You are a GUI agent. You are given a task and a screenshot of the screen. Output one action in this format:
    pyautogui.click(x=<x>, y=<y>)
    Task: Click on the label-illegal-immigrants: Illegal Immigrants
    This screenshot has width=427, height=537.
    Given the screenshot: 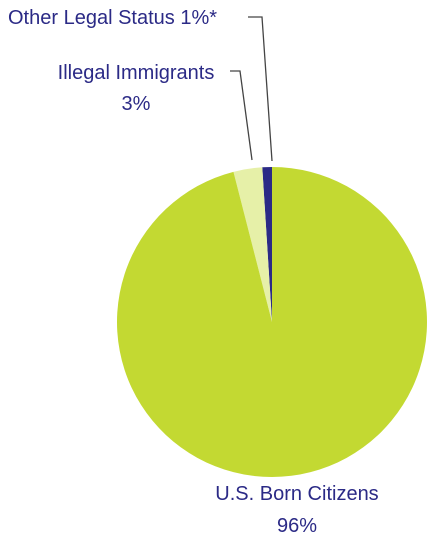 What is the action you would take?
    pyautogui.click(x=136, y=73)
    